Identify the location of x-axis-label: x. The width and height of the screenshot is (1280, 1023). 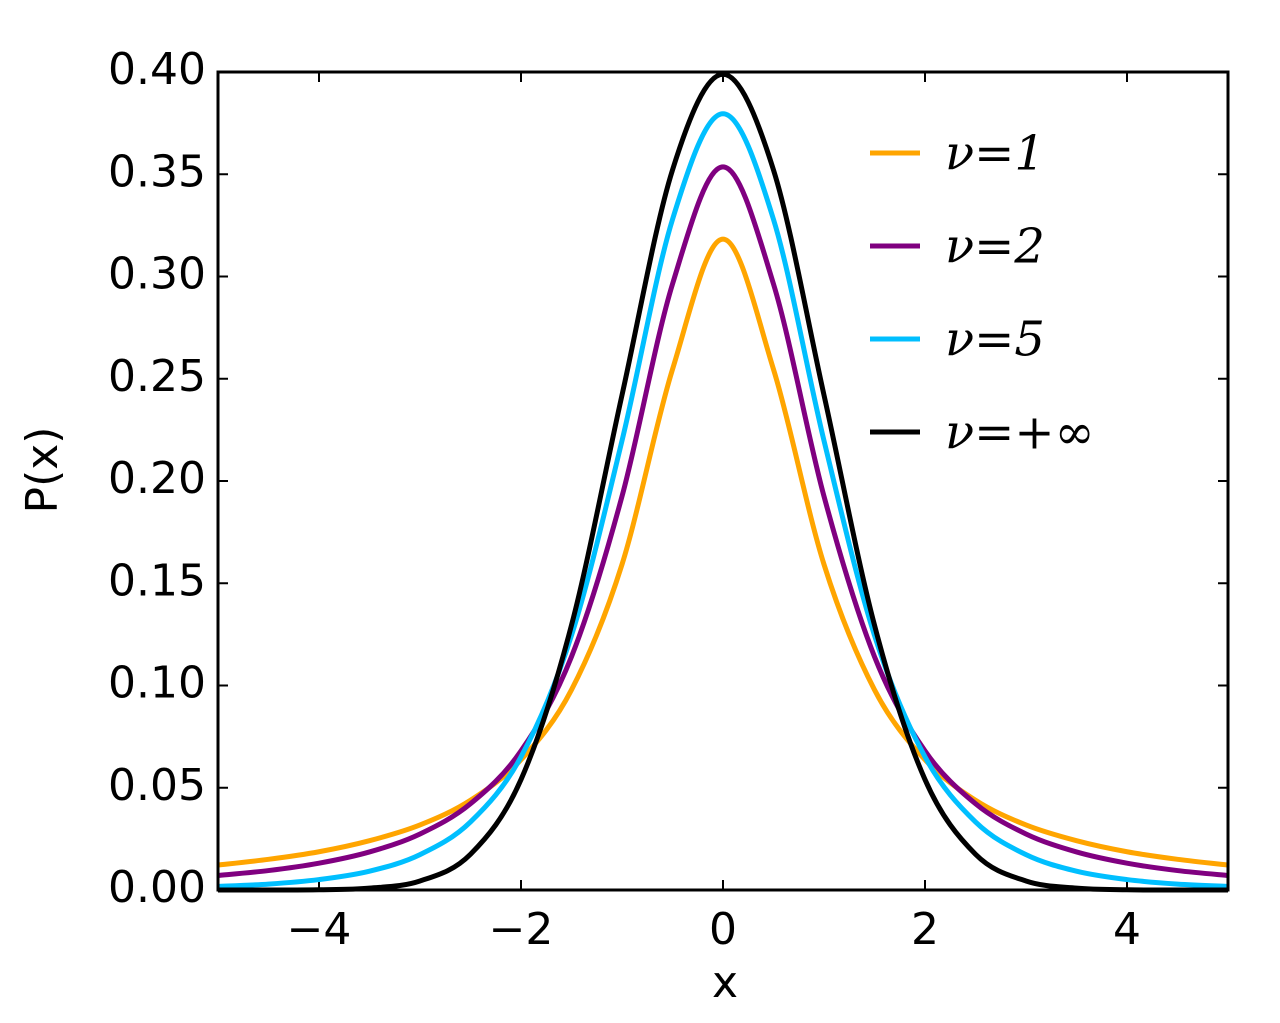
(725, 982).